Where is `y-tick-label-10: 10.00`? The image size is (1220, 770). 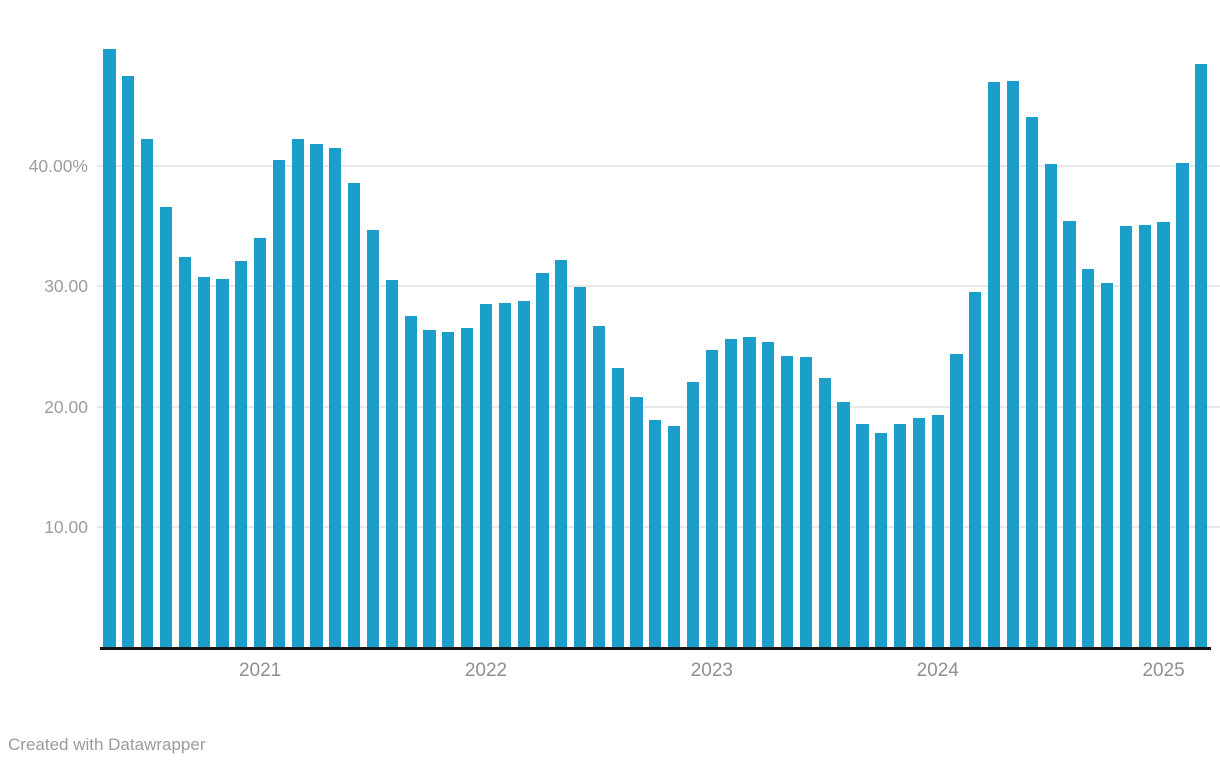 y-tick-label-10: 10.00 is located at coordinates (66, 527).